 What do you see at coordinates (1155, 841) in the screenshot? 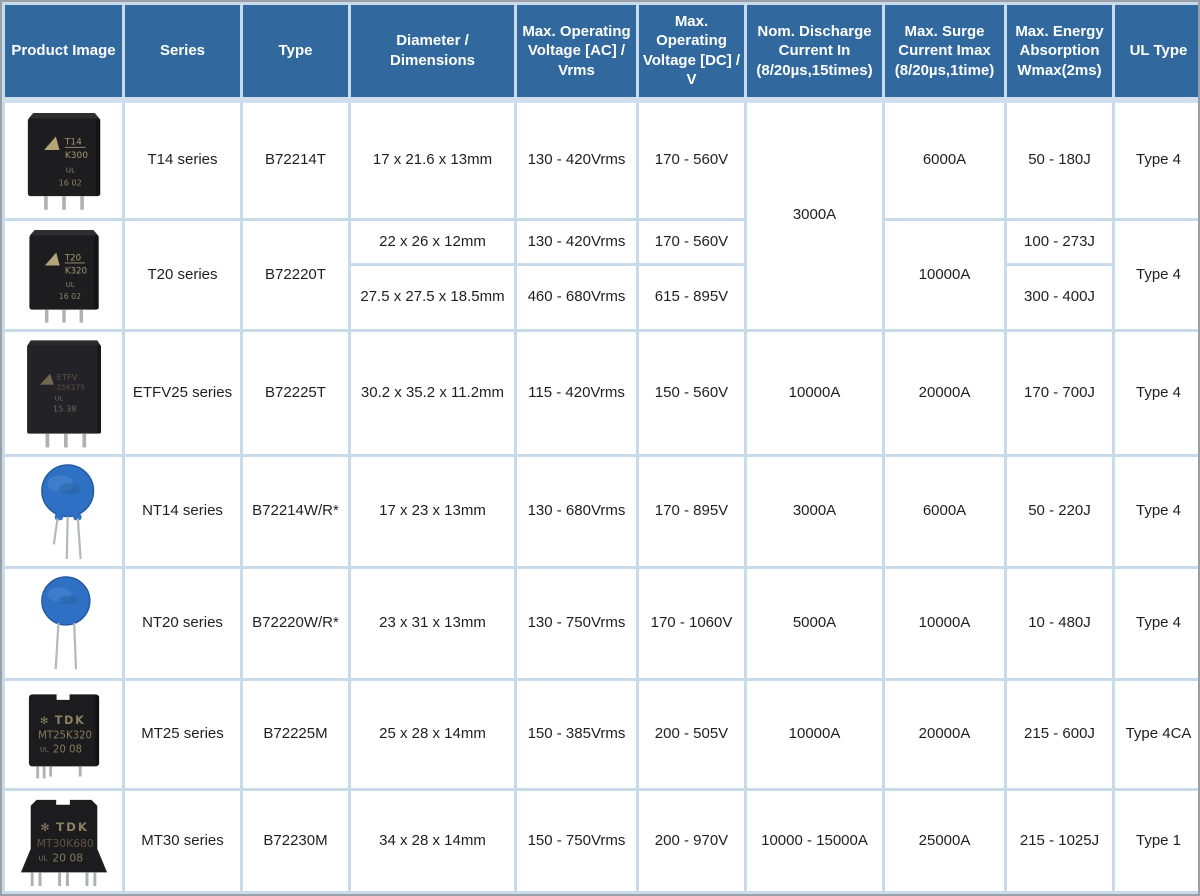
I see `ul-type-cell: Type 1` at bounding box center [1155, 841].